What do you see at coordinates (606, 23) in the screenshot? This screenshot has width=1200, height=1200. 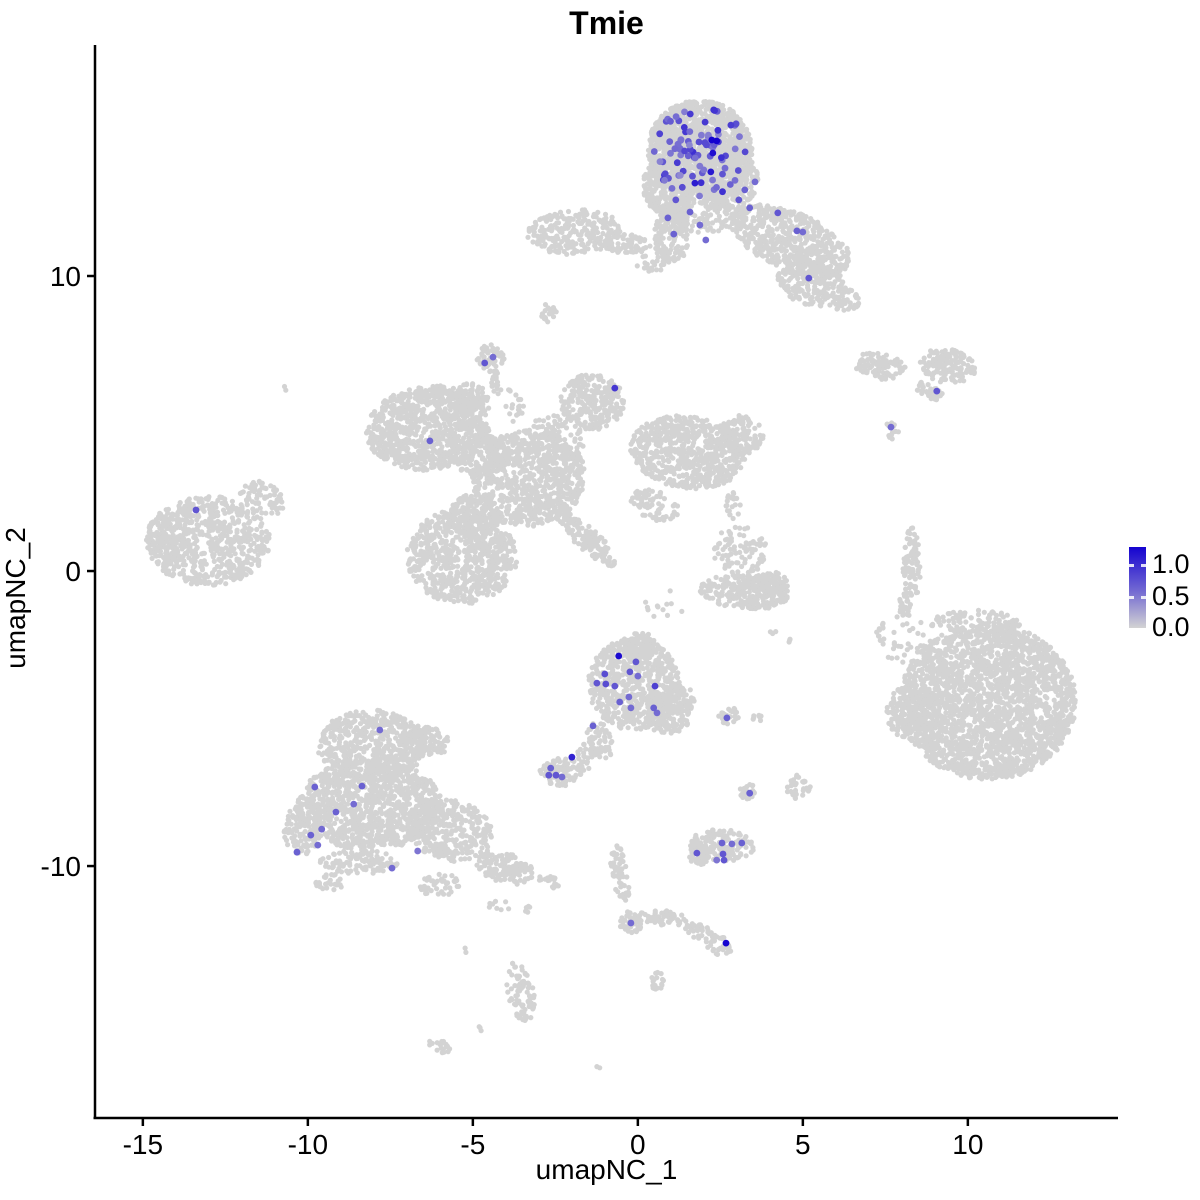 I see `plot-title: Tmie` at bounding box center [606, 23].